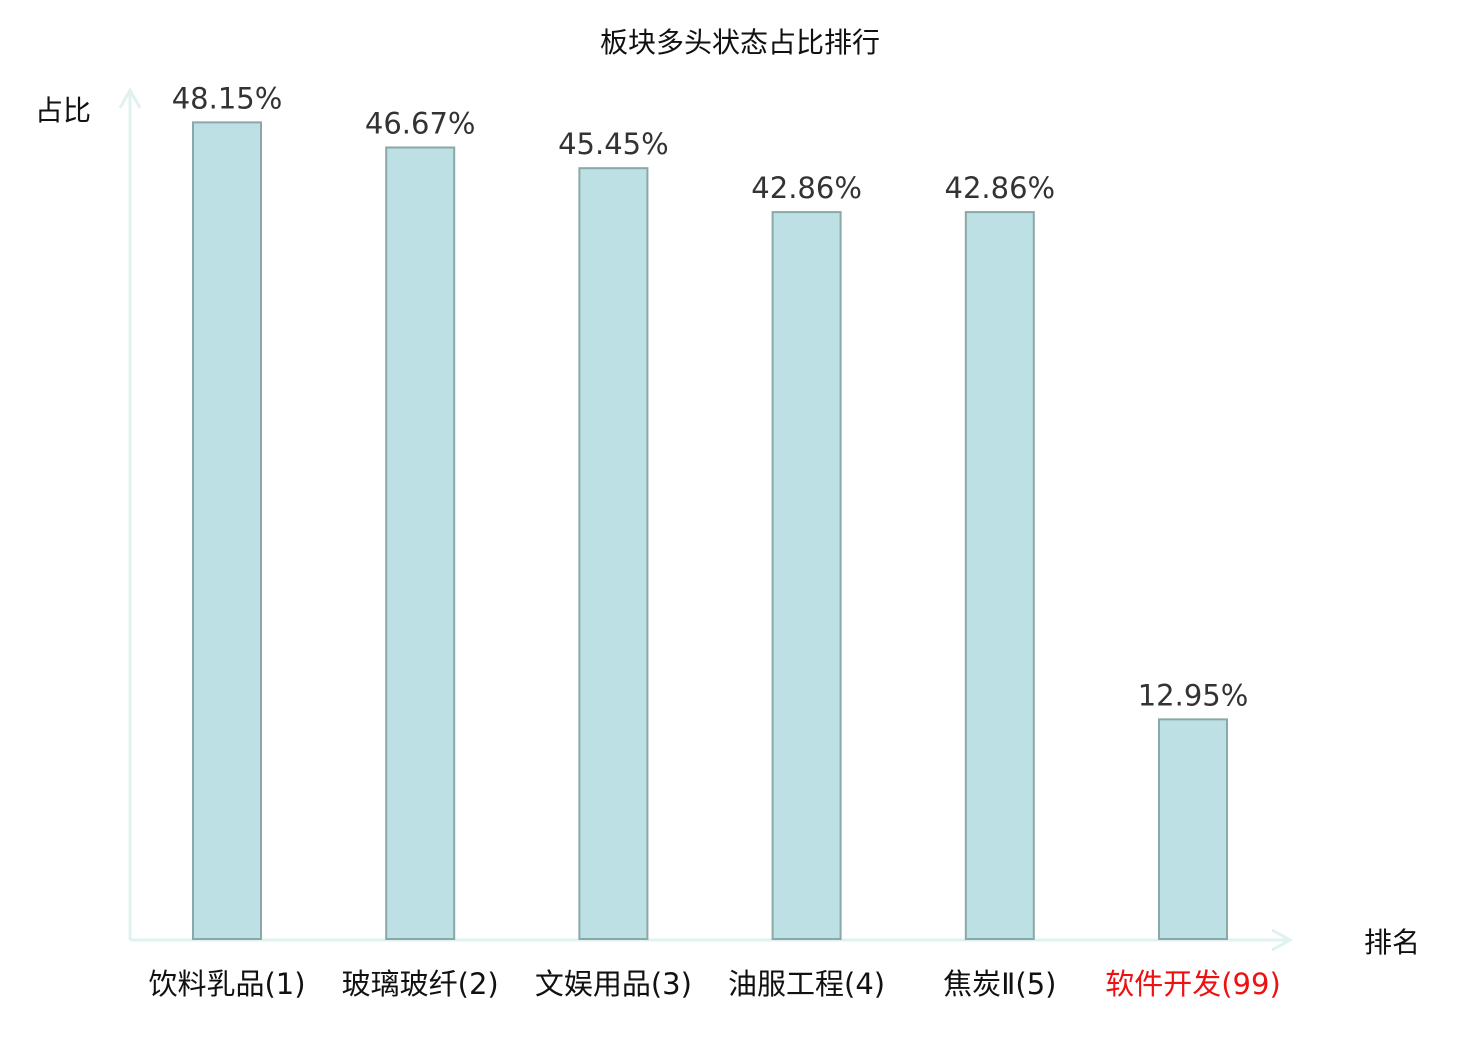  I want to click on x-axis-arrow-icon, so click(1282, 940).